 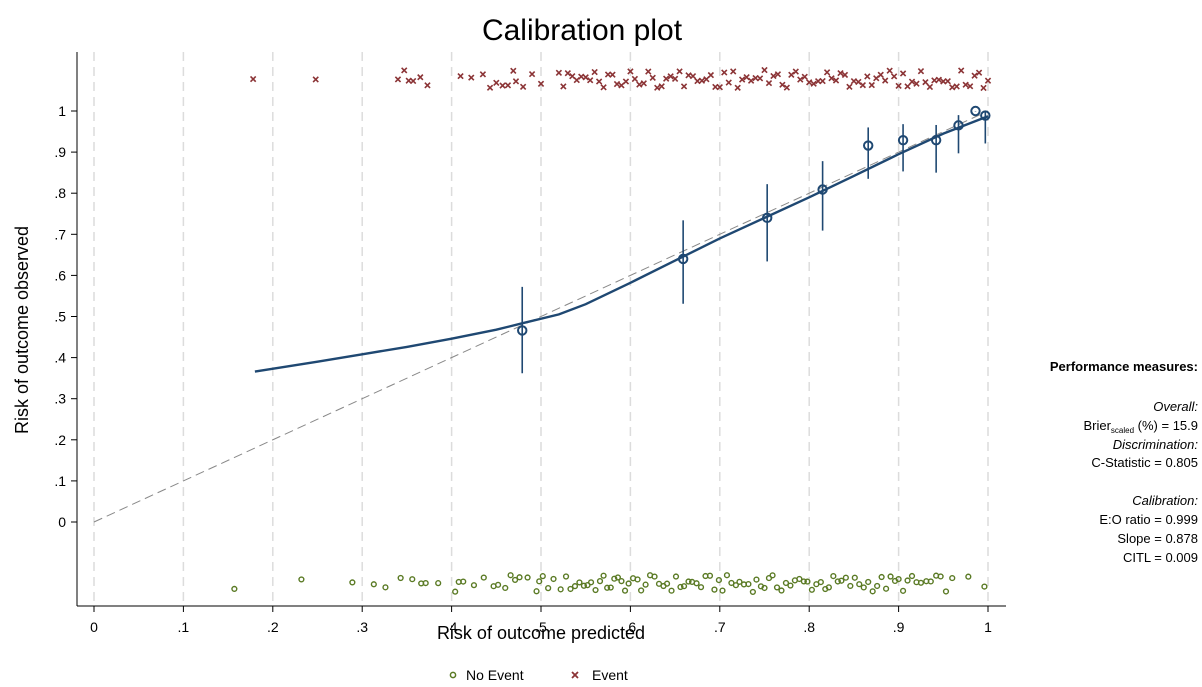 What do you see at coordinates (631, 627) in the screenshot?
I see `x-tick-label-6: .6` at bounding box center [631, 627].